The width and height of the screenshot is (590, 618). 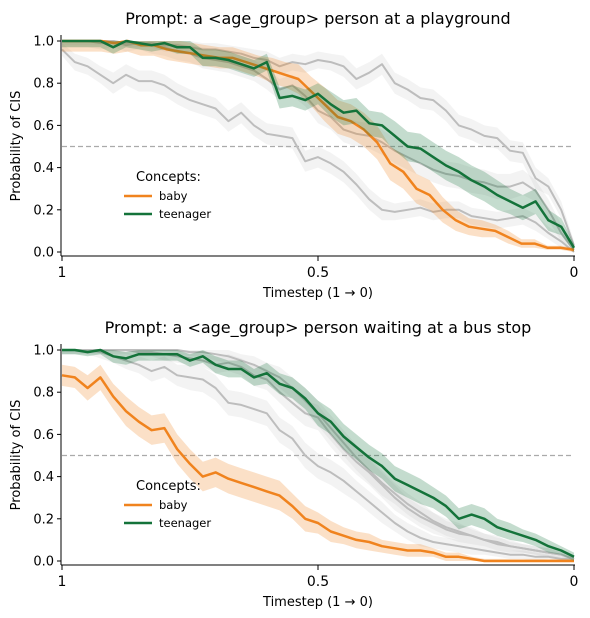 I want to click on legend-title-2: Concepts:, so click(x=168, y=486).